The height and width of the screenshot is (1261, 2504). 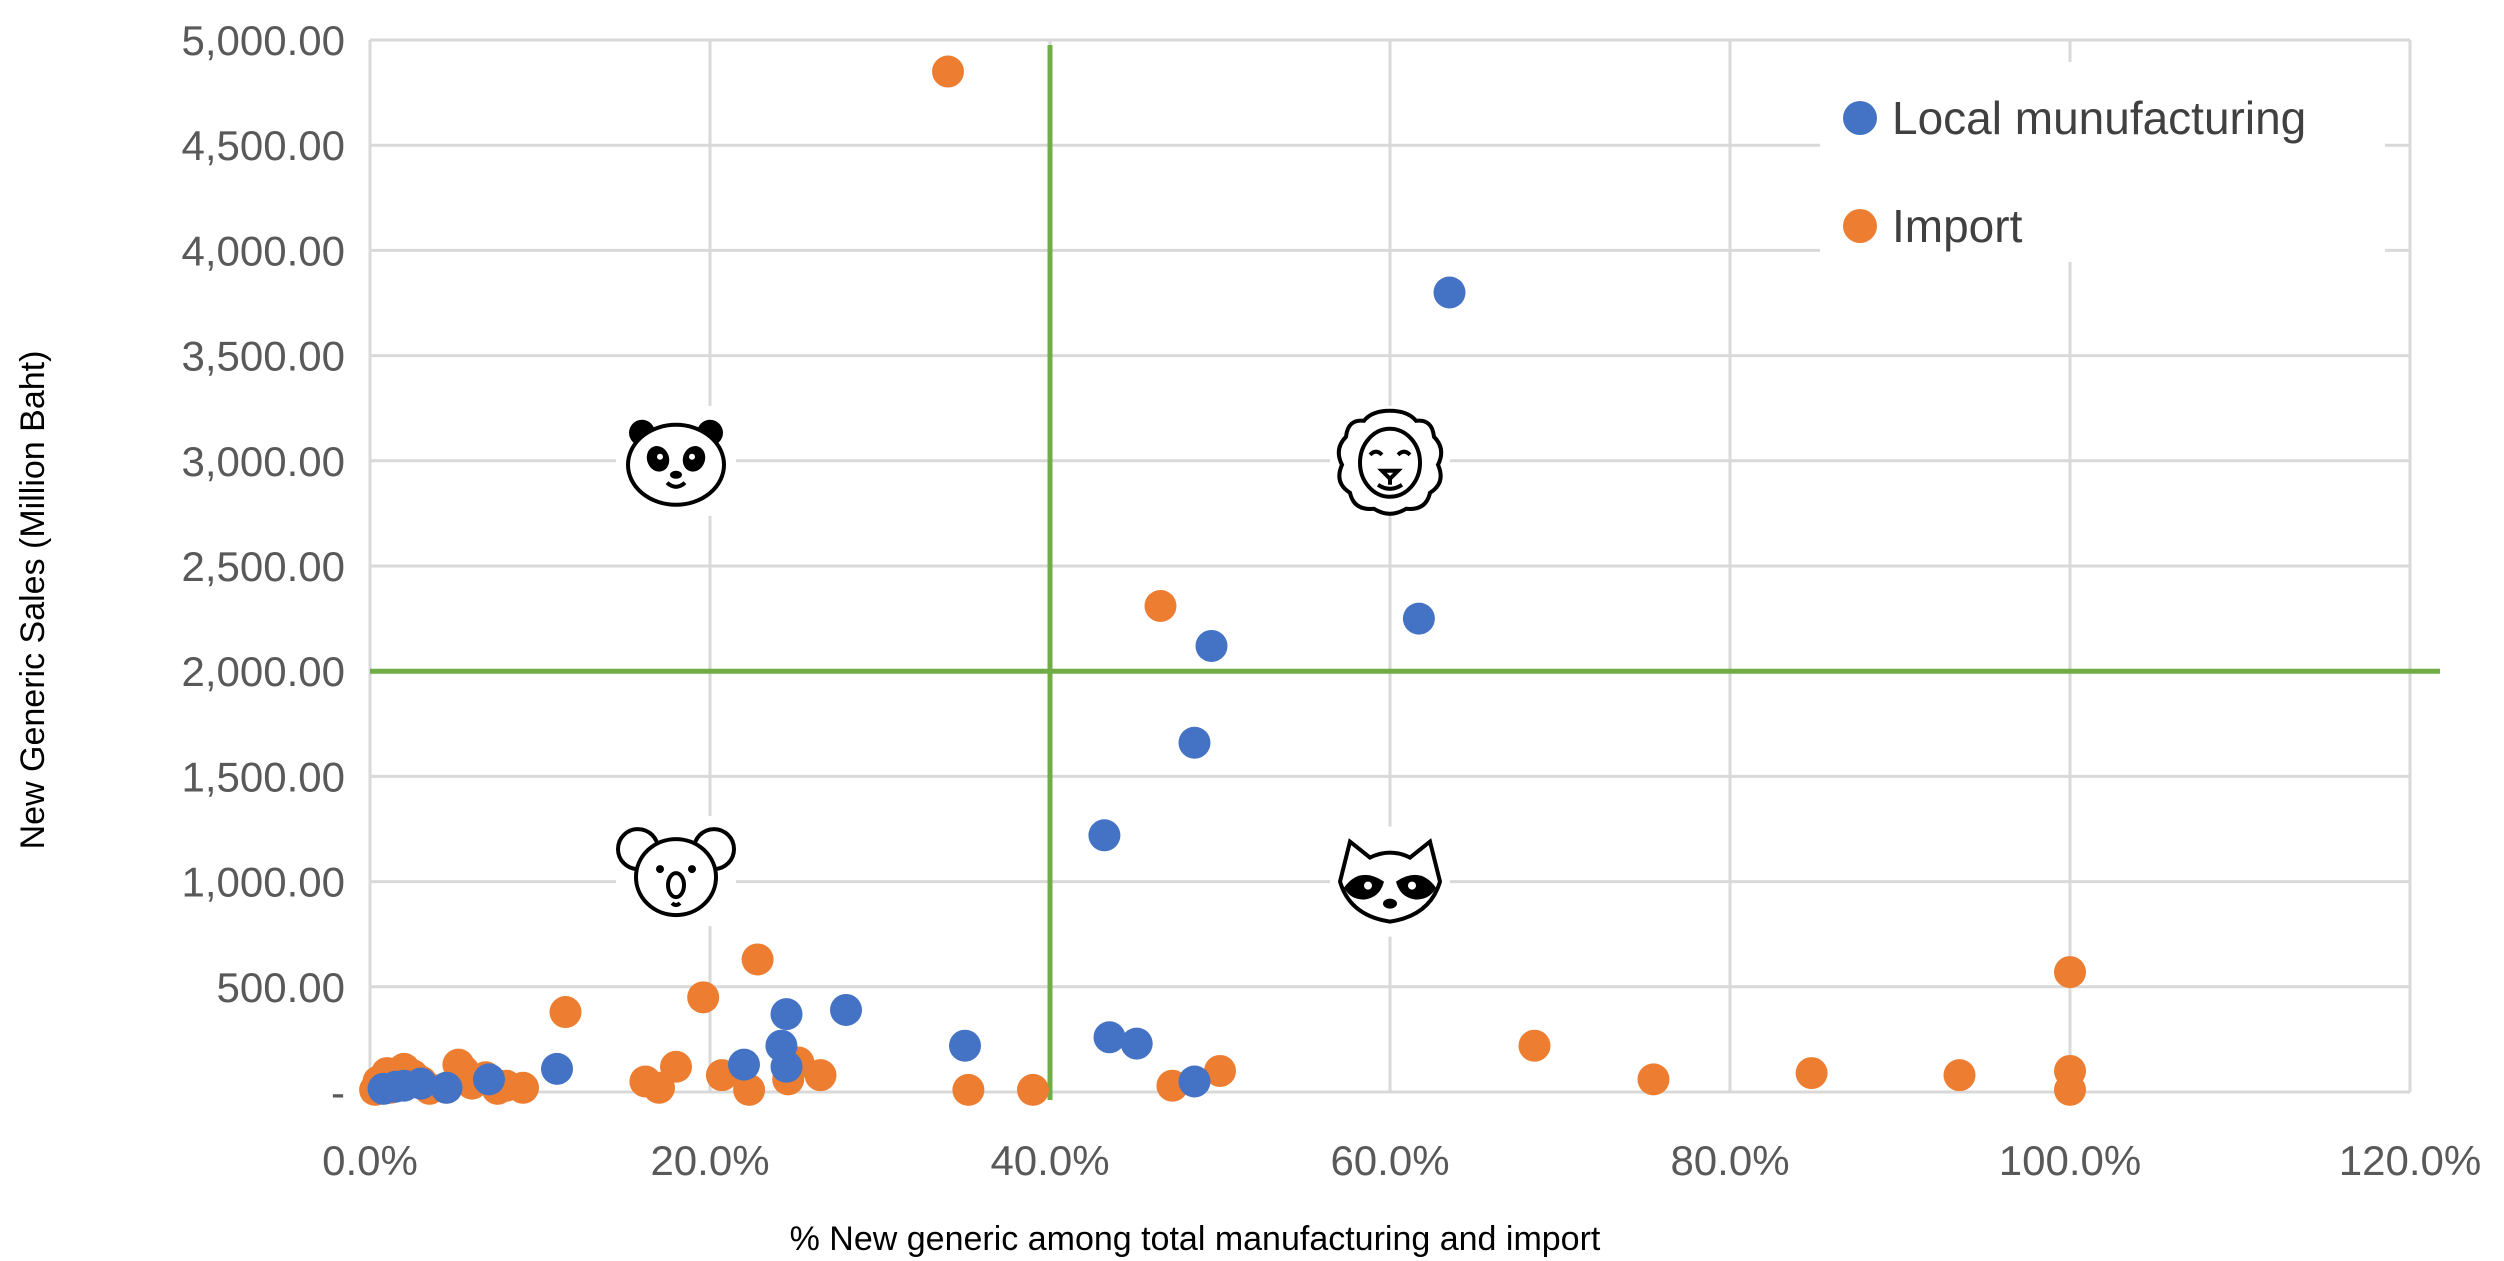 I want to click on legend-box, so click(x=2102, y=162).